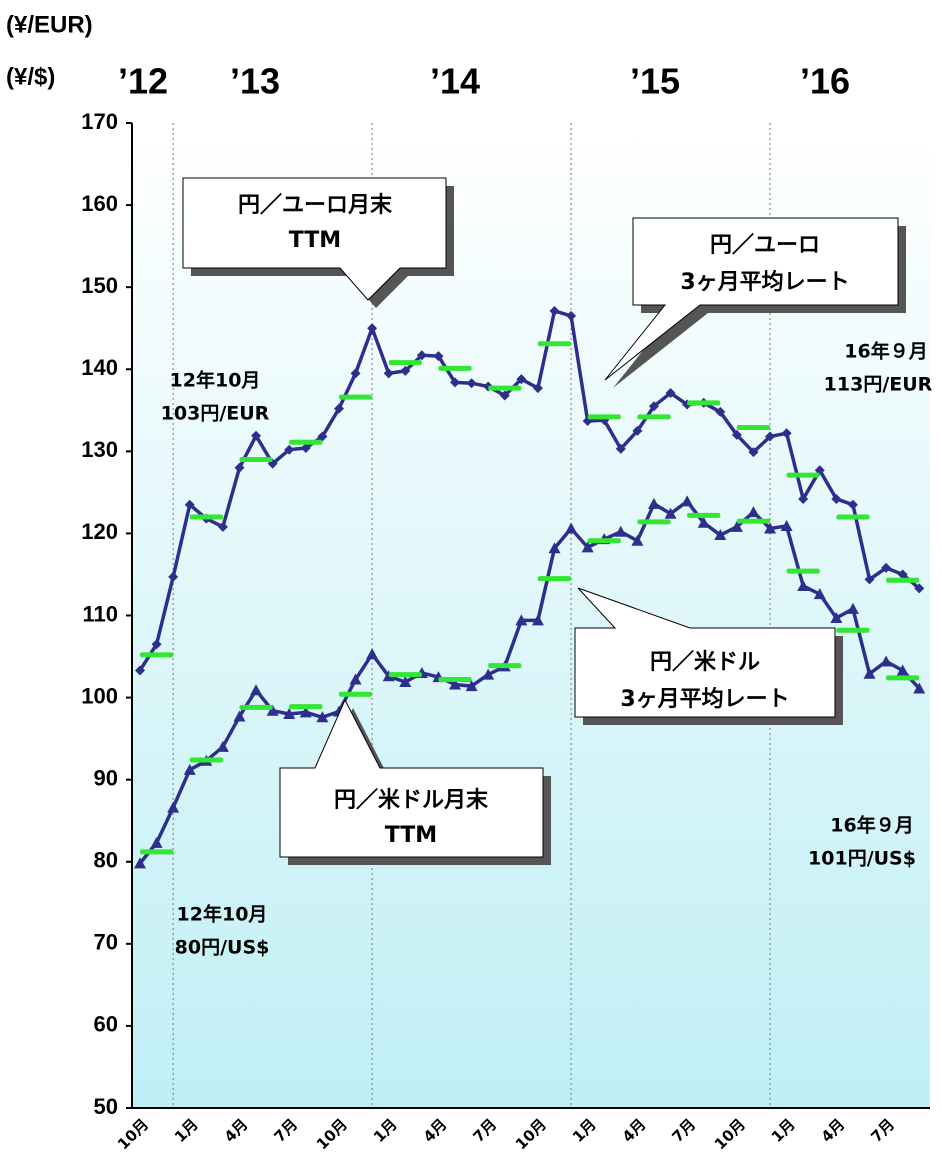 Image resolution: width=941 pixels, height=1174 pixels. Describe the element at coordinates (705, 662) in the screenshot. I see `callout-text: 円／米ドル` at that location.